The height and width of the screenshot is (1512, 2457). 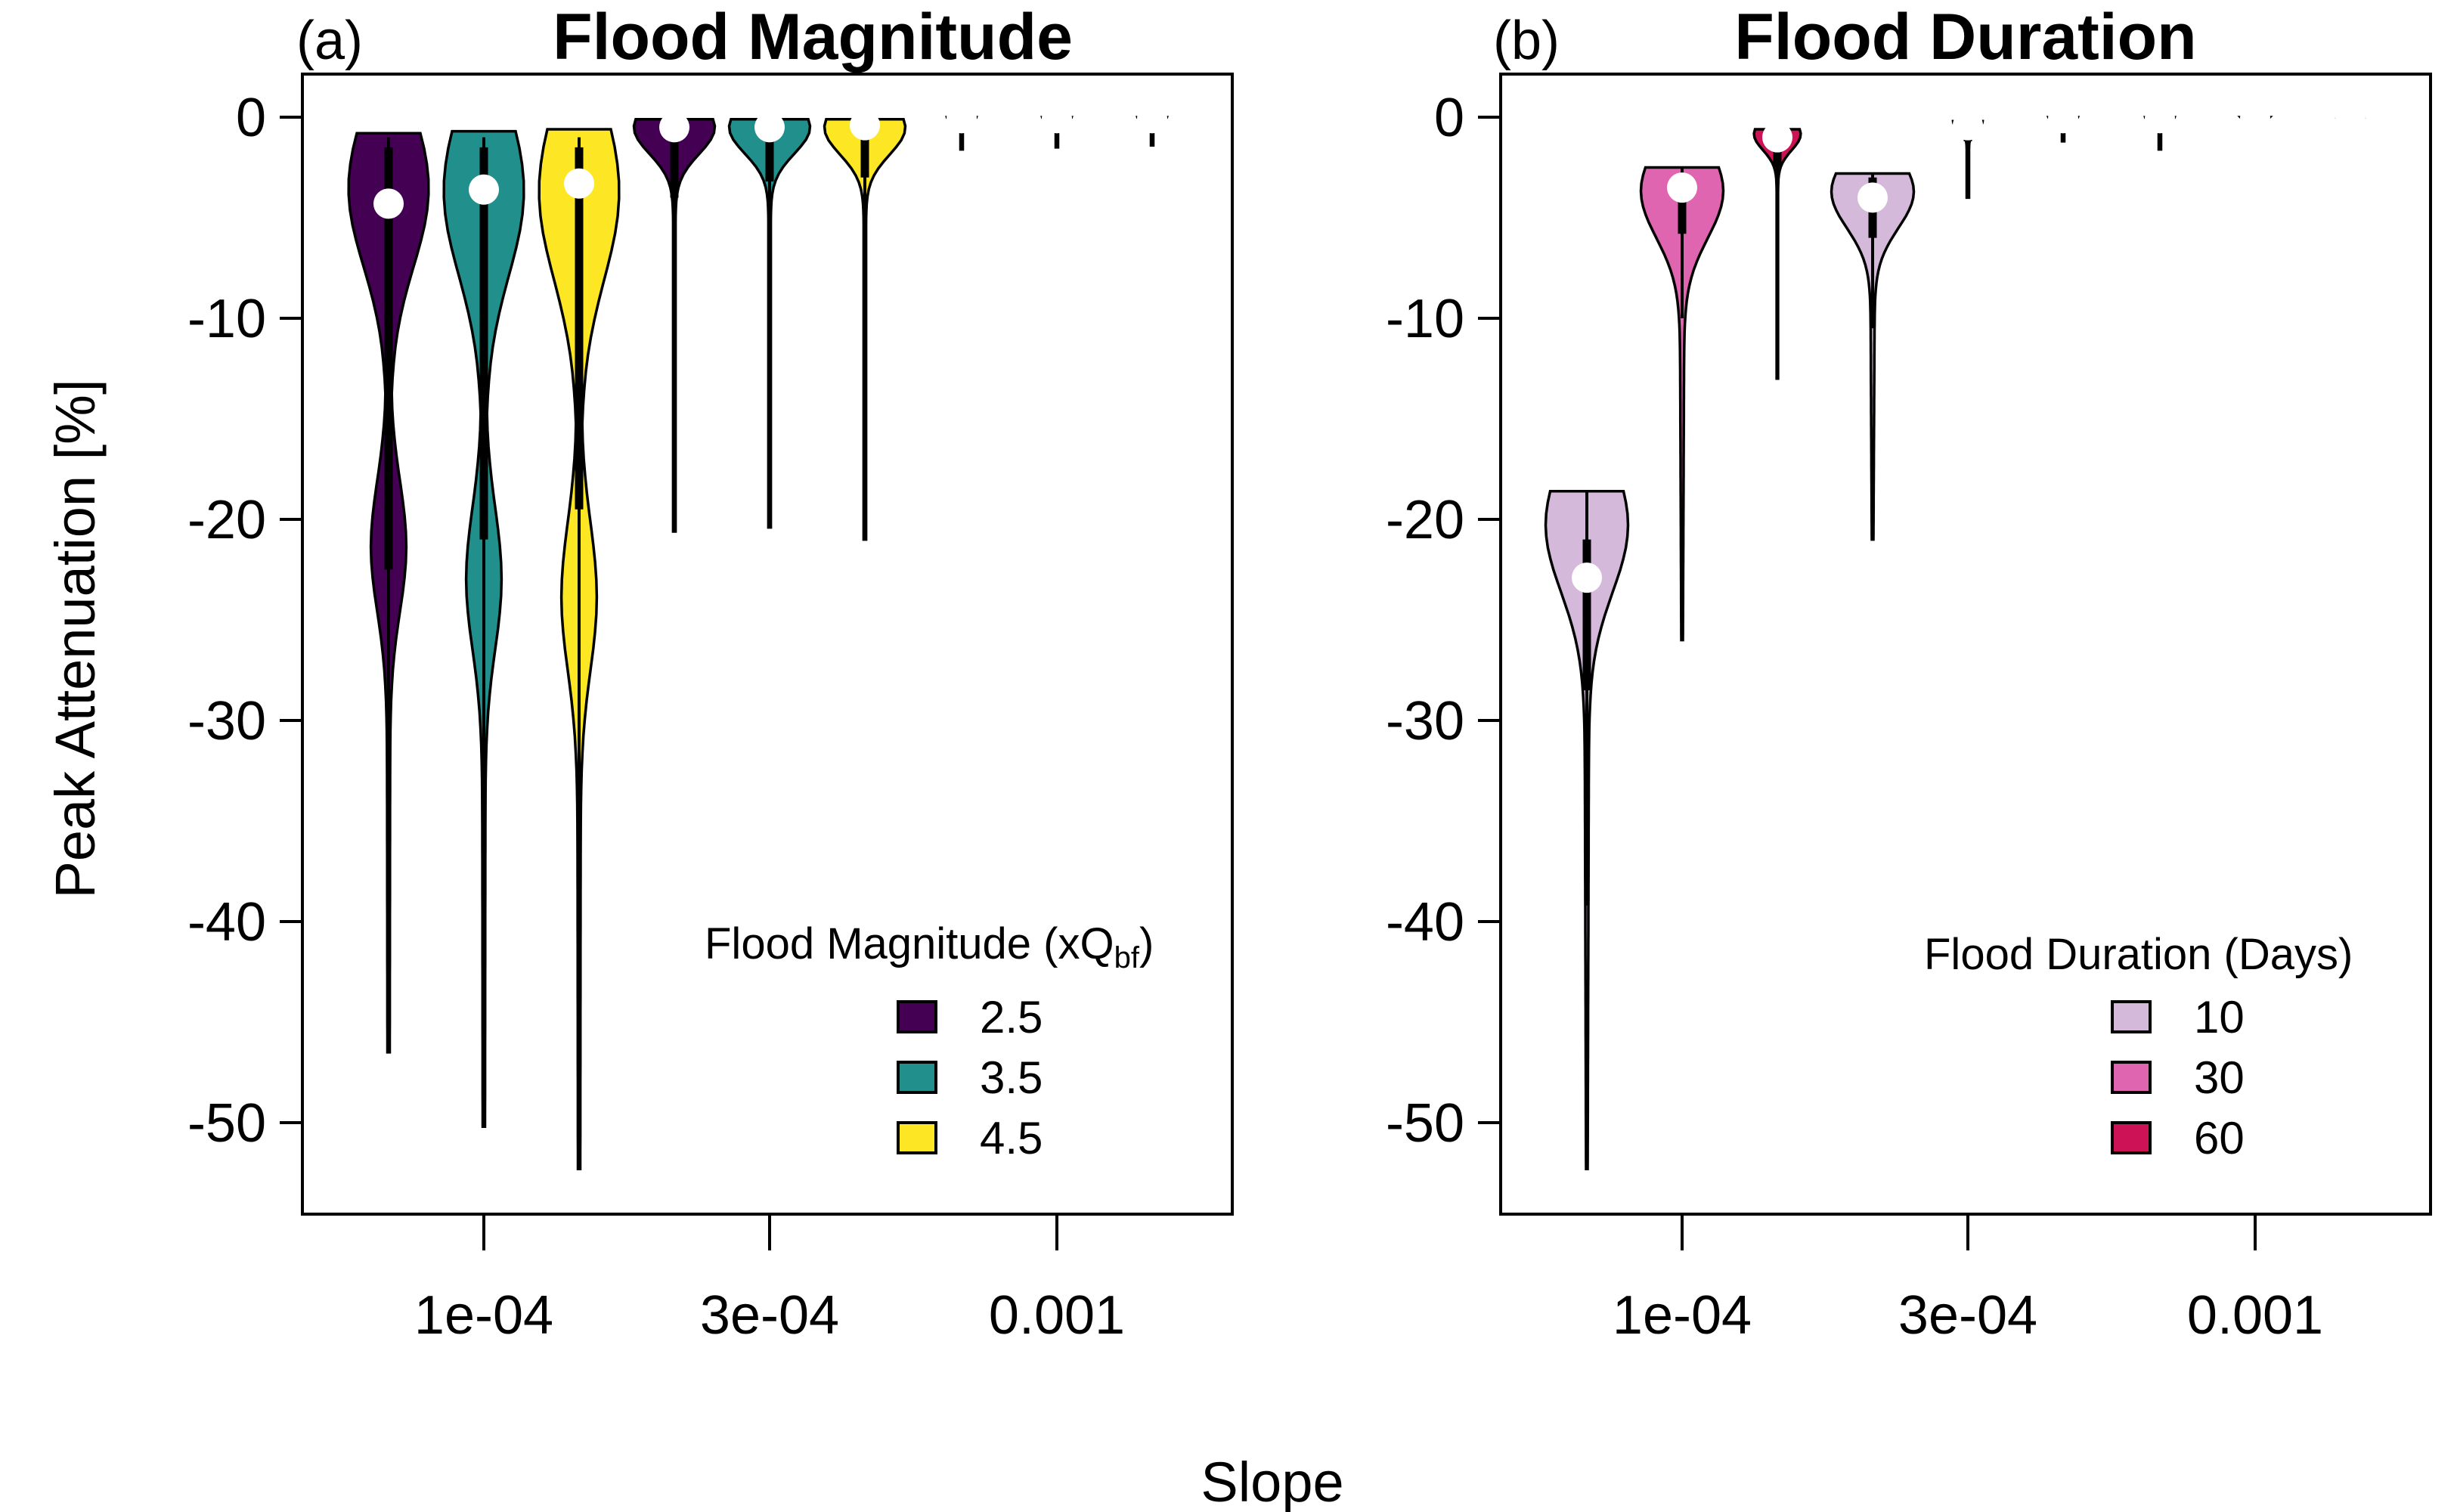 I want to click on panel-a-label: (a), so click(x=329, y=41).